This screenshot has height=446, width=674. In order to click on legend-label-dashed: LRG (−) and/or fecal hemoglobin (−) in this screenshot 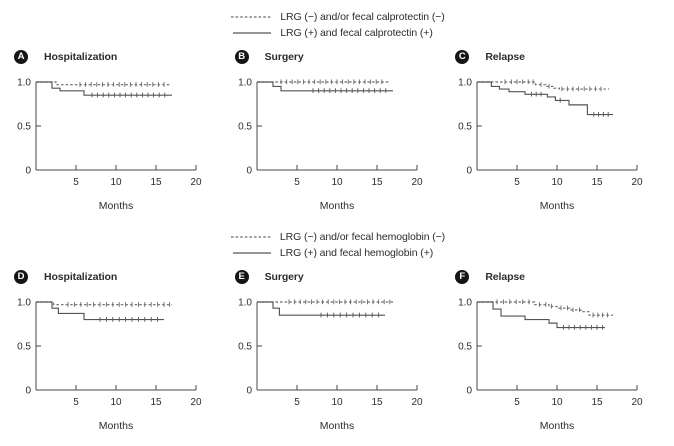, I will do `click(362, 237)`.